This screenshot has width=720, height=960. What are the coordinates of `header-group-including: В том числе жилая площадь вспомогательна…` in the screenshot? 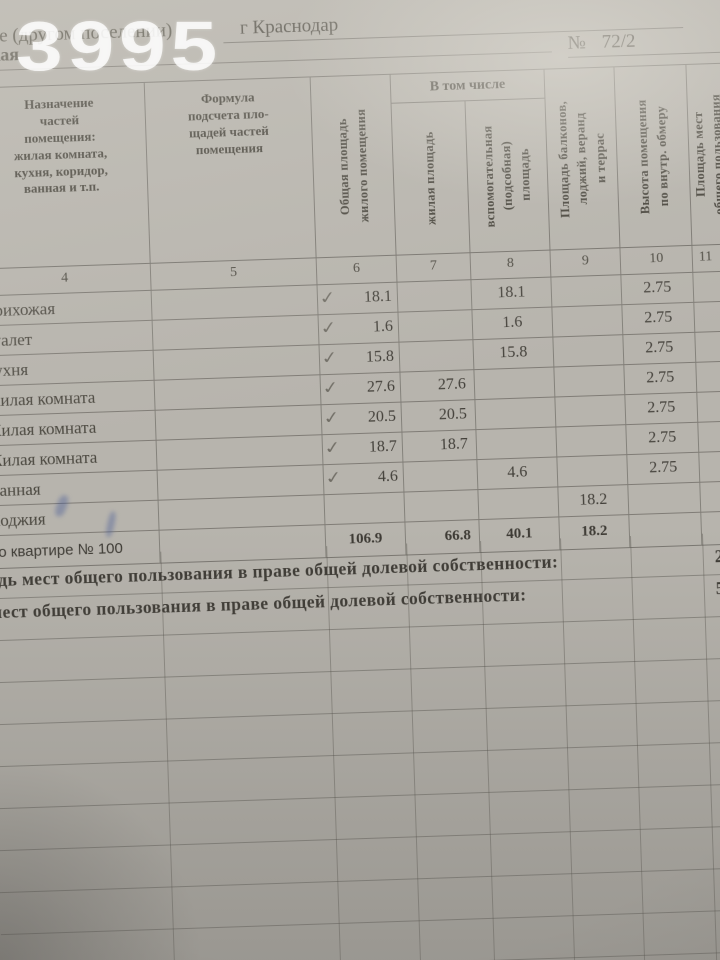 It's located at (470, 162).